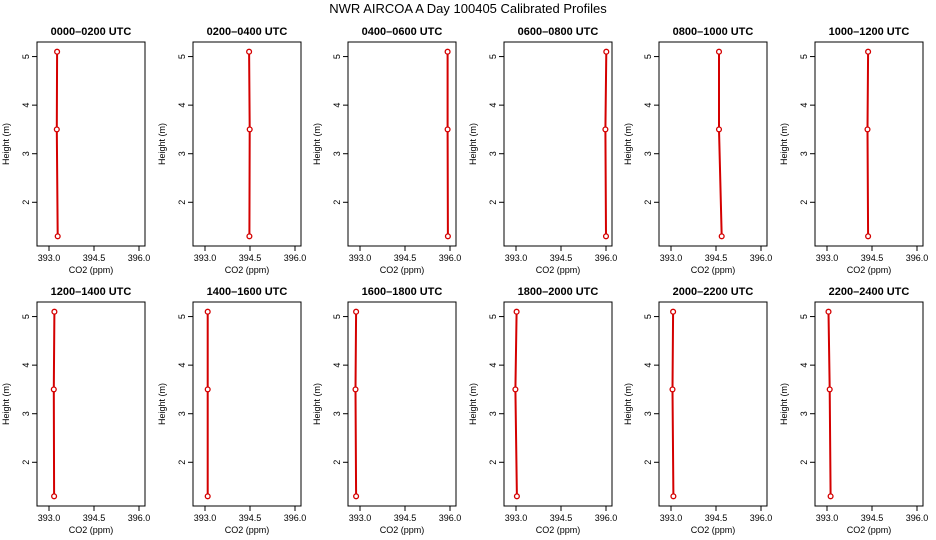  What do you see at coordinates (869, 292) in the screenshot?
I see `panel-title: 2200–2400 UTC` at bounding box center [869, 292].